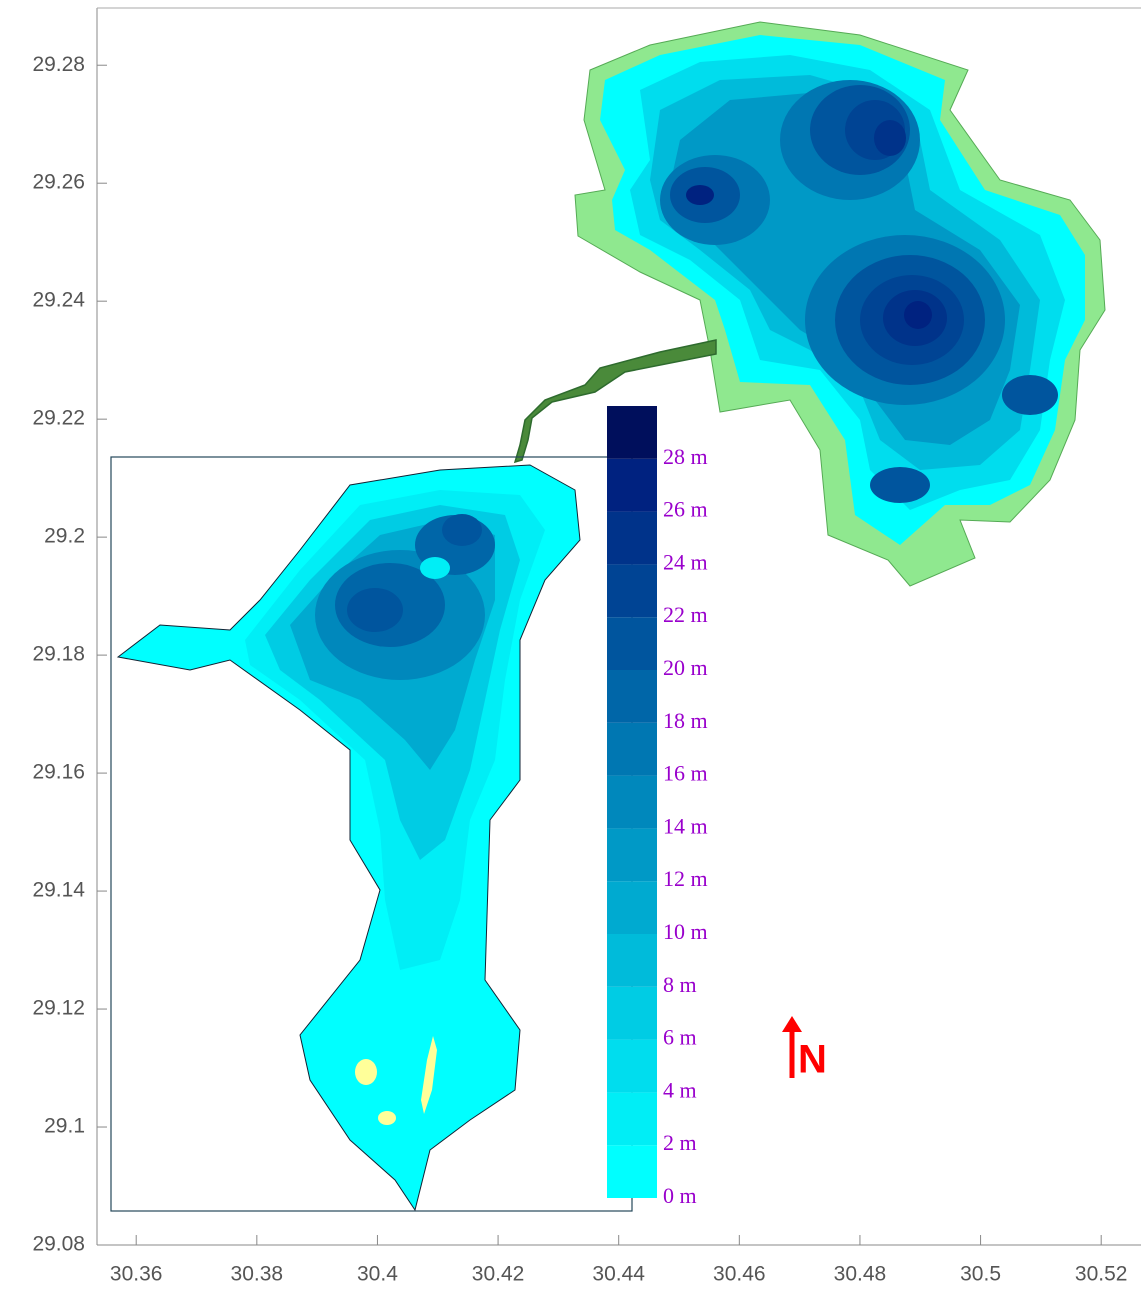 The height and width of the screenshot is (1295, 1141). I want to click on x-tick-label: 30.46, so click(739, 1274).